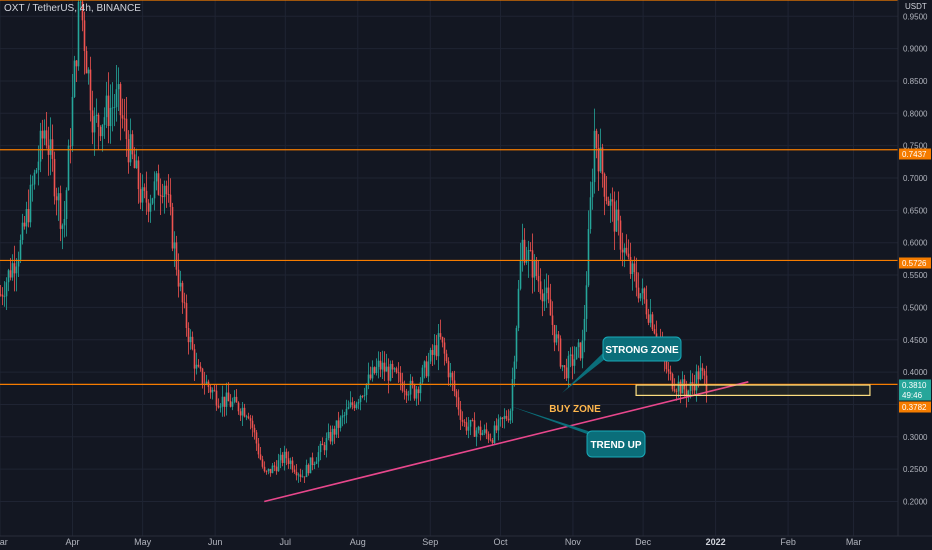  What do you see at coordinates (915, 178) in the screenshot?
I see `y-tick-label: 0.7000` at bounding box center [915, 178].